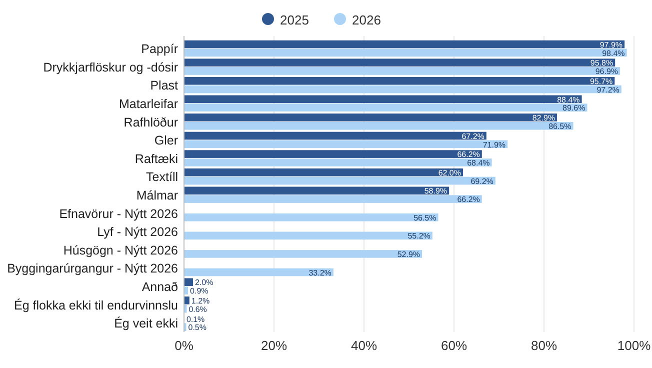  Describe the element at coordinates (449, 173) in the screenshot. I see `data-label: 62.0%` at that location.